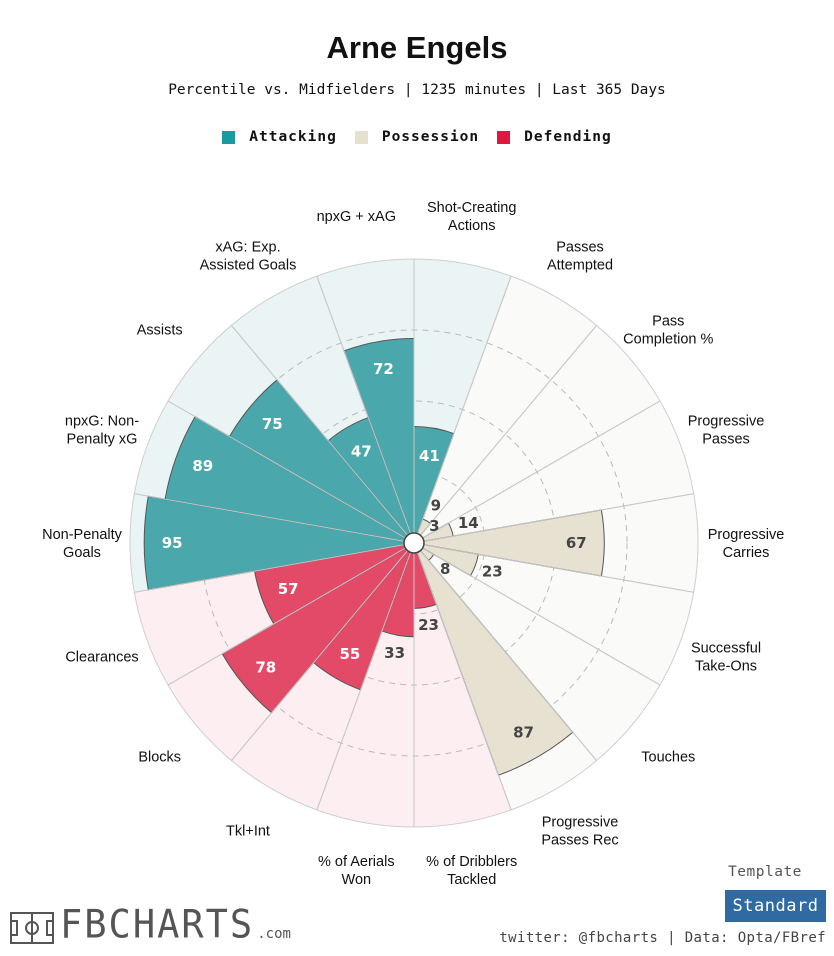  What do you see at coordinates (361, 452) in the screenshot?
I see `value-label-xag-exp-assisted-goals: 47` at bounding box center [361, 452].